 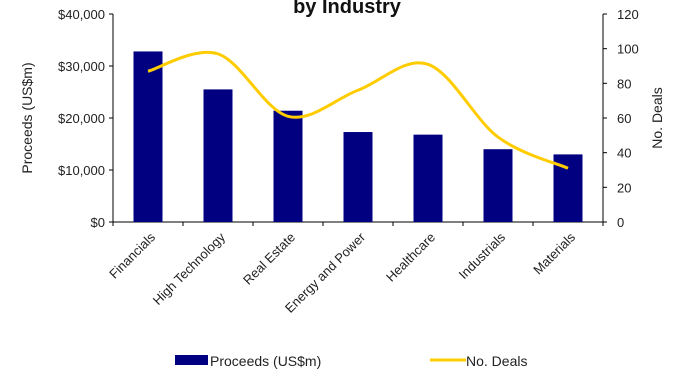 I want to click on legend-label-deals: No. Deals, so click(x=496, y=361).